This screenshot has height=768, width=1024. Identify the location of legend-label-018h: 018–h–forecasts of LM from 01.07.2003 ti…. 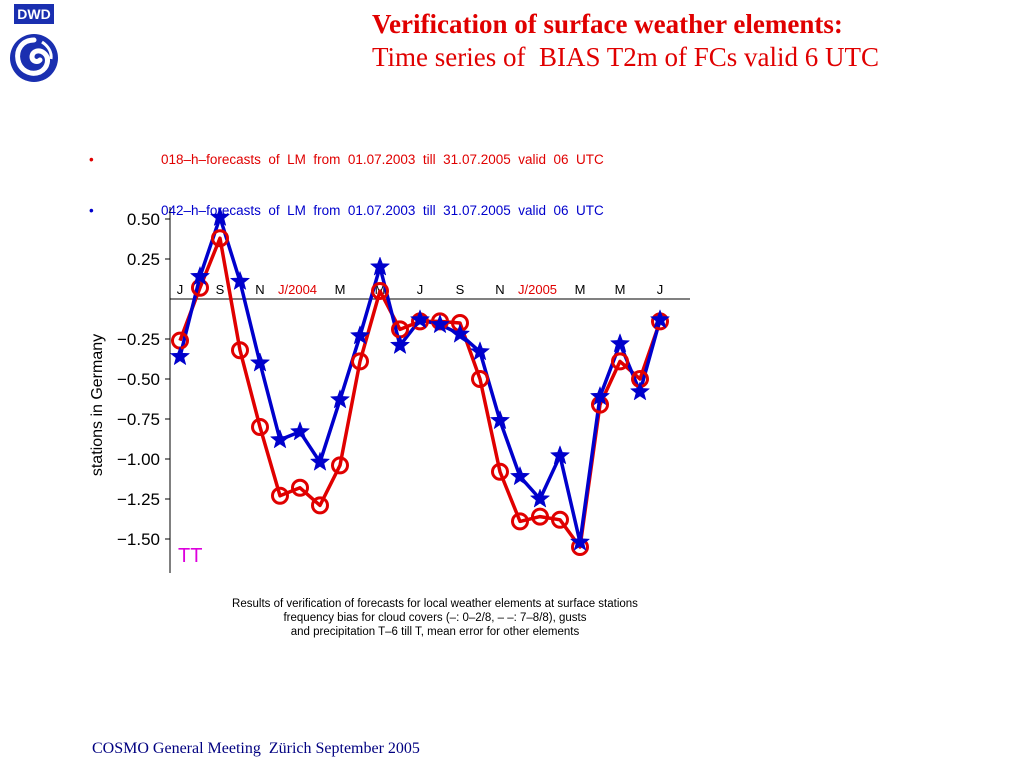
(382, 159).